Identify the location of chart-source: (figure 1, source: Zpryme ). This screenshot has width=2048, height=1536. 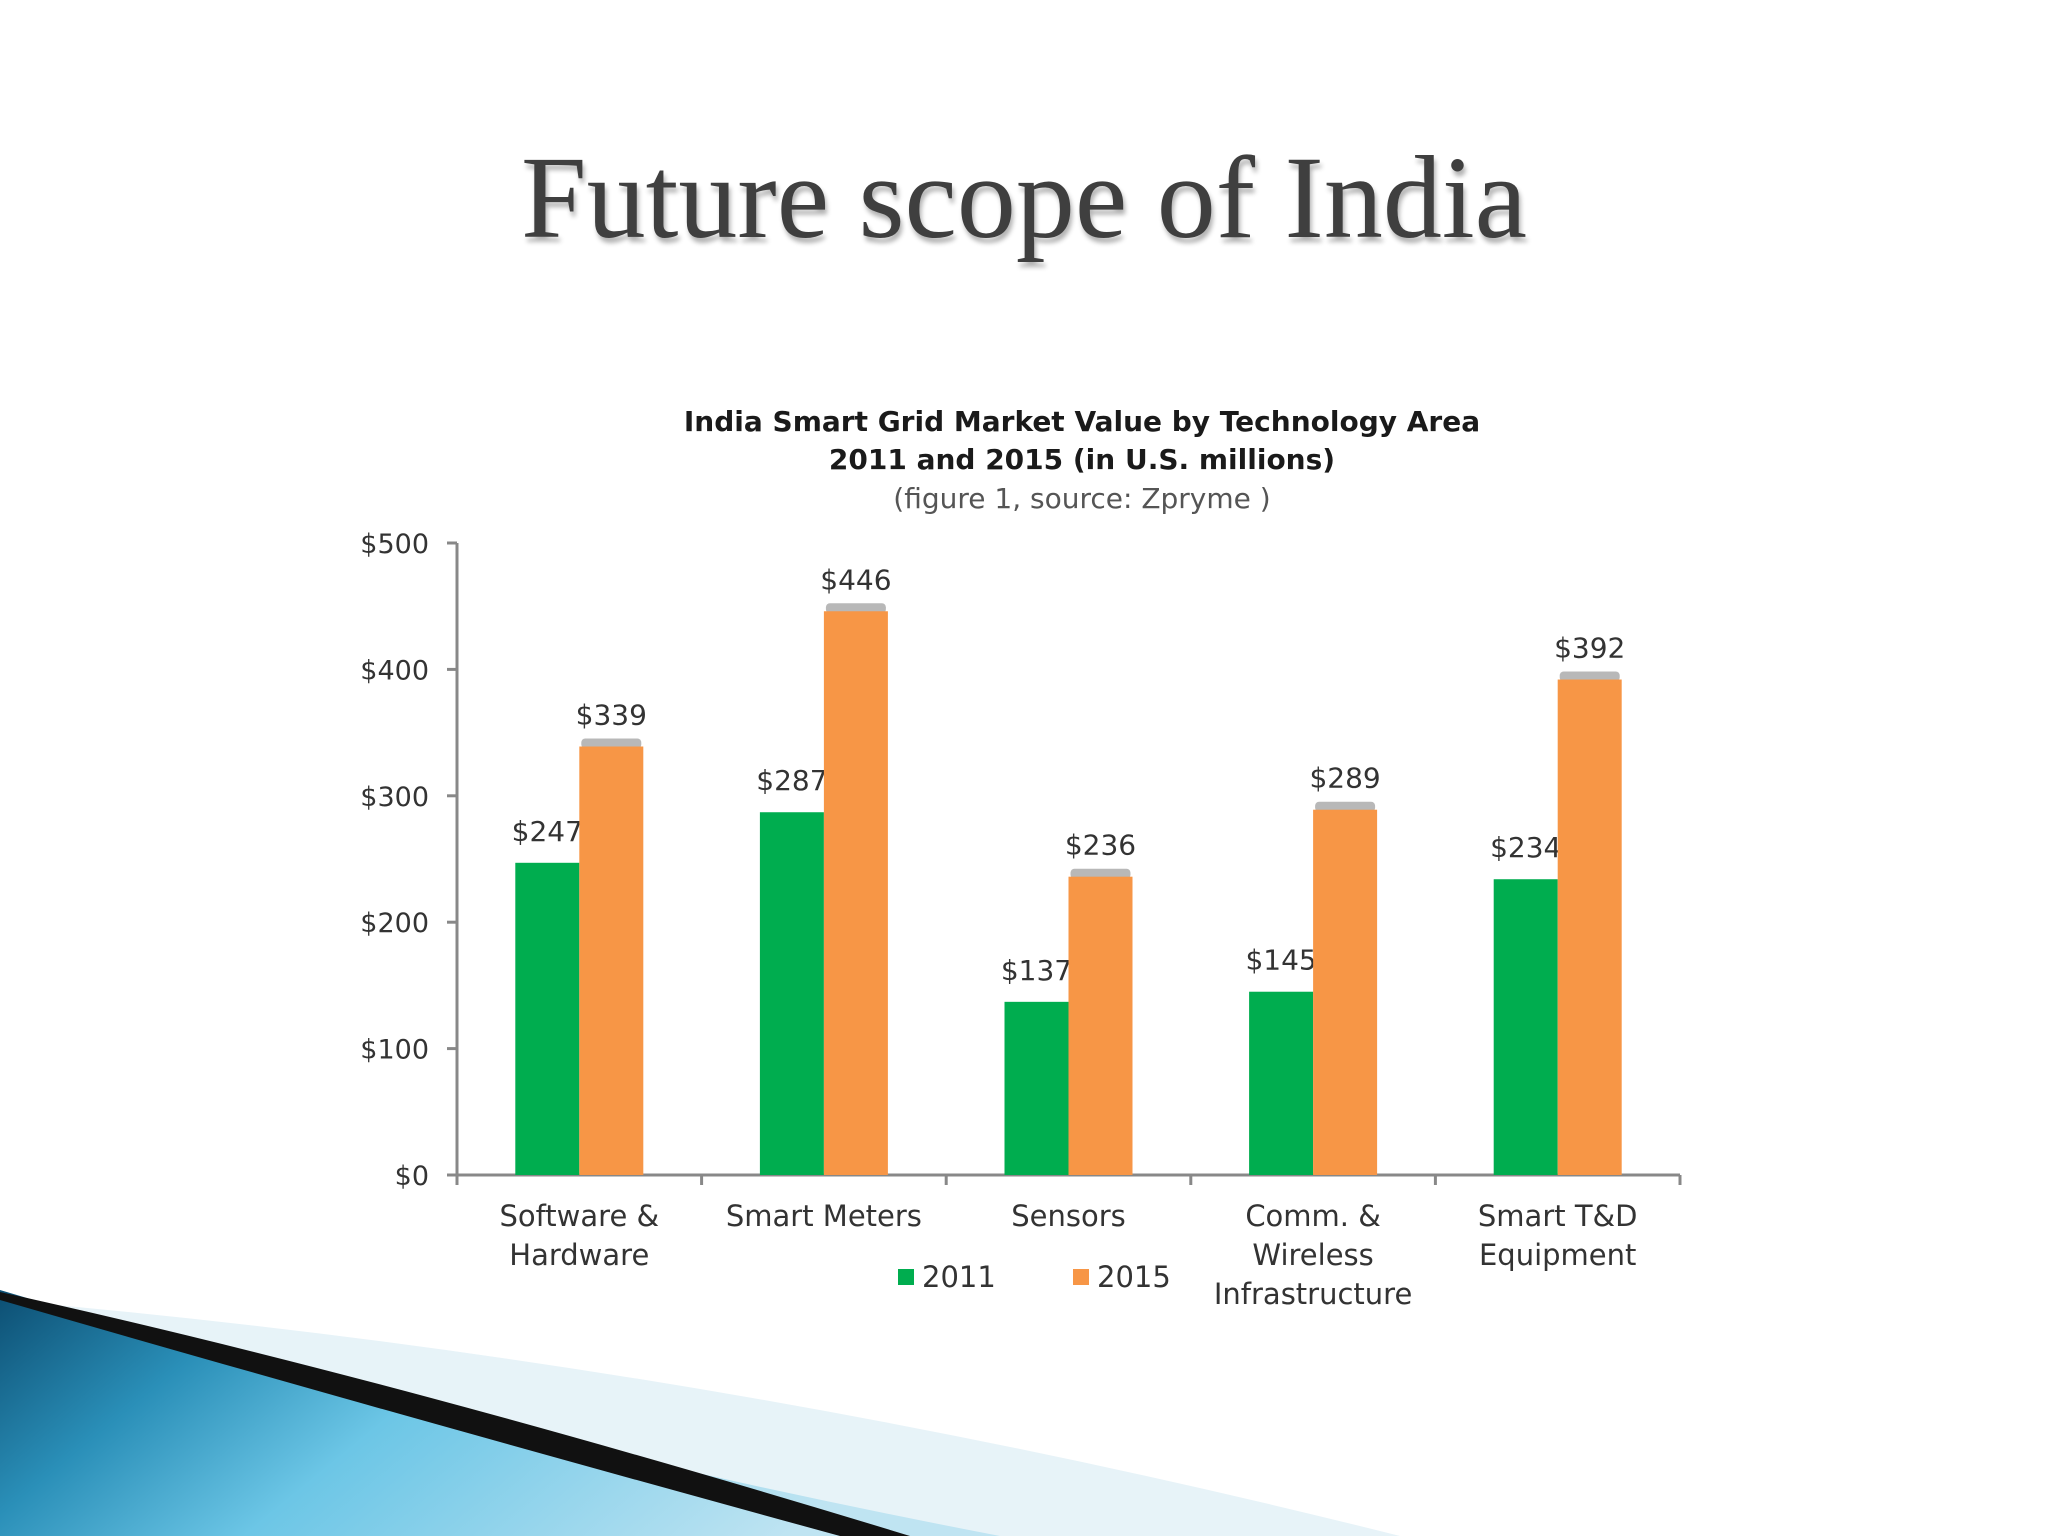
(1081, 498).